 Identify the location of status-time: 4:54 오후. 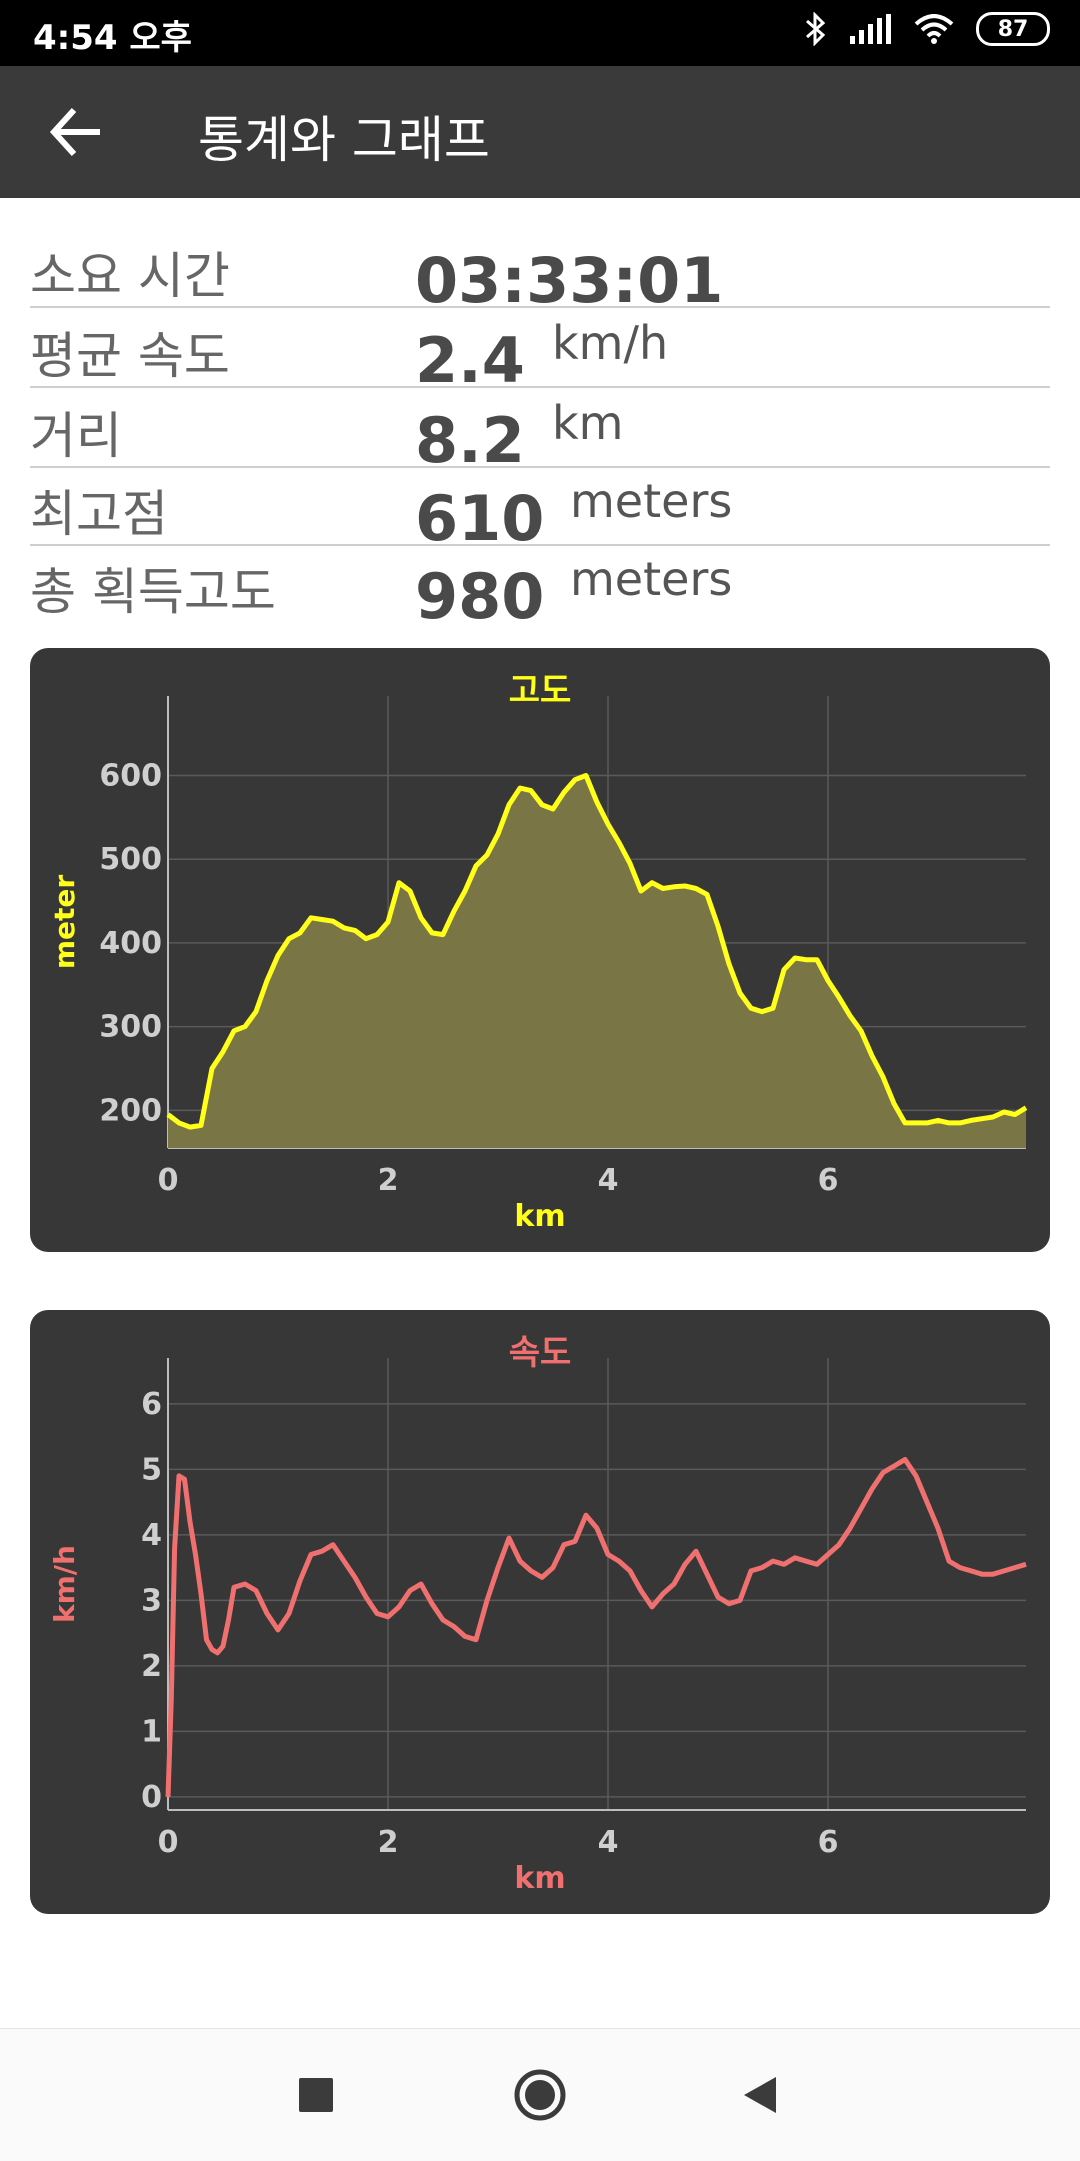
(112, 38).